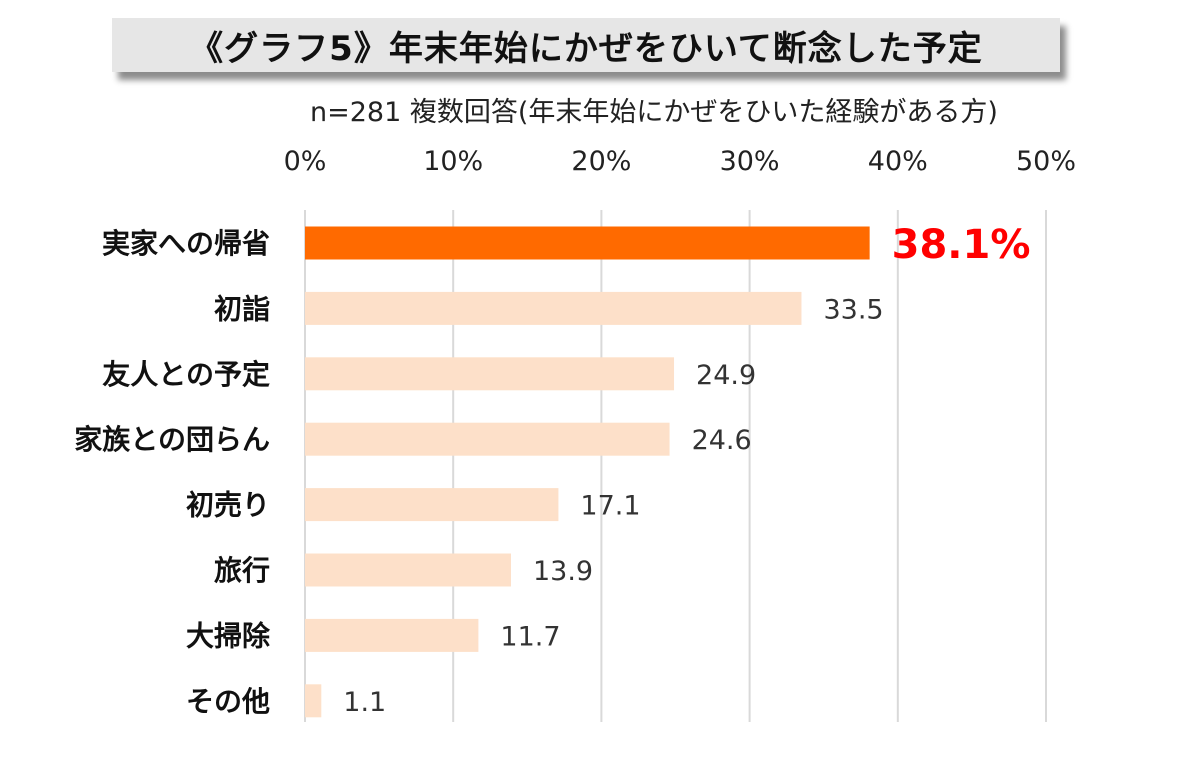 This screenshot has height=775, width=1200. I want to click on chart-title: 《グラフ5》年末年始にかぜをひいて断念した予定, so click(586, 48).